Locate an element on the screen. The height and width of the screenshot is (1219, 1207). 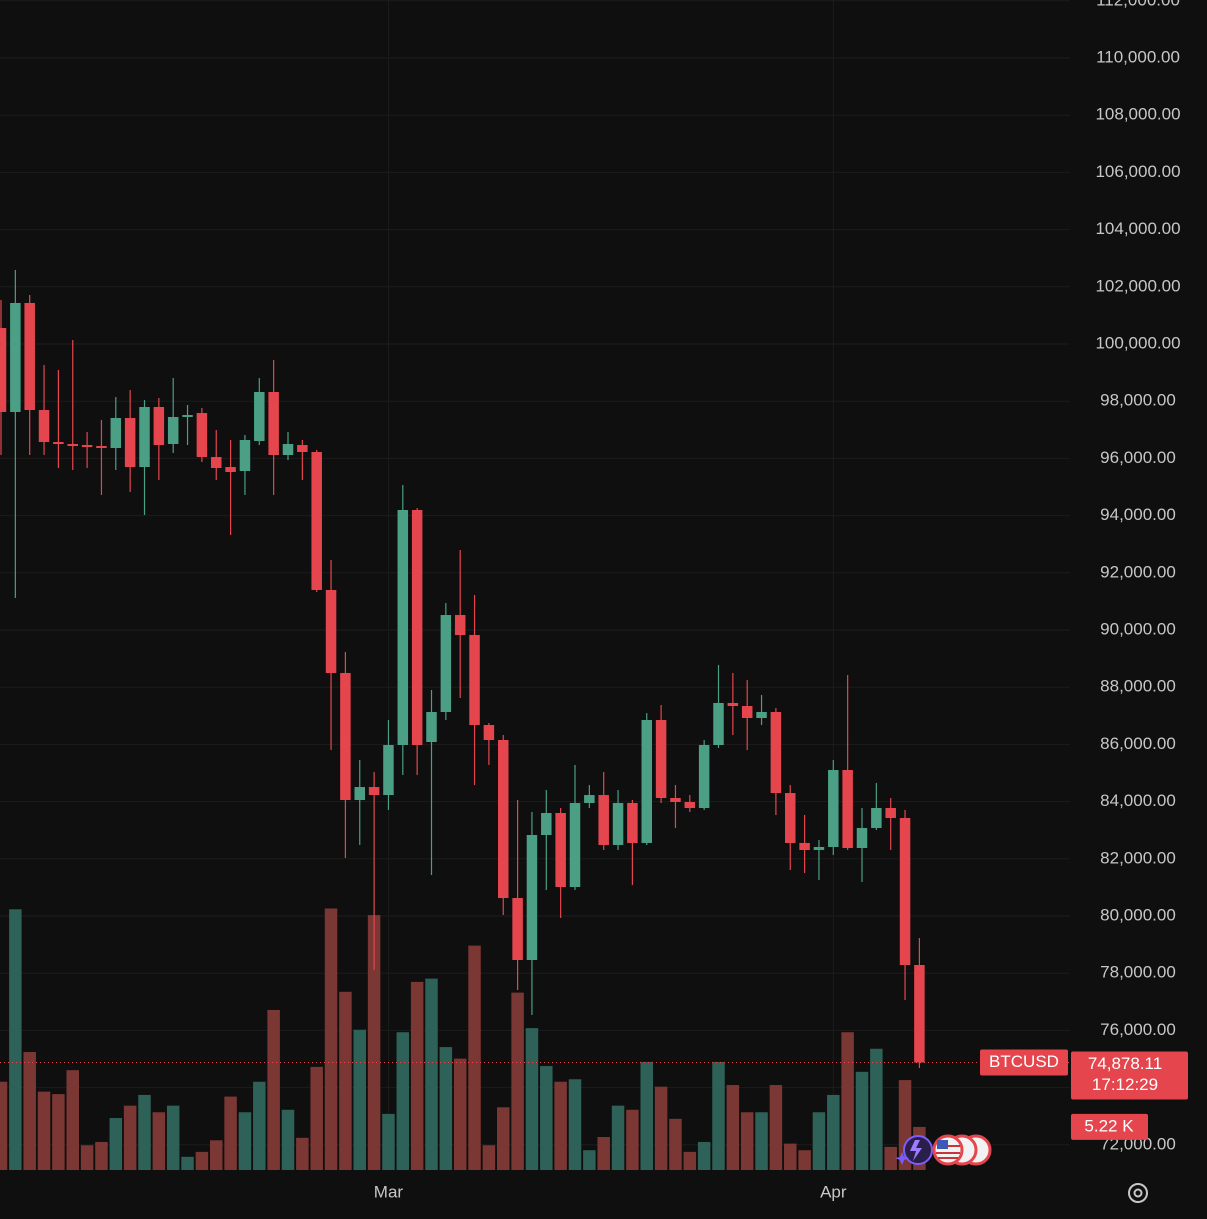
y-tick-label: 96,000.00 is located at coordinates (1138, 457).